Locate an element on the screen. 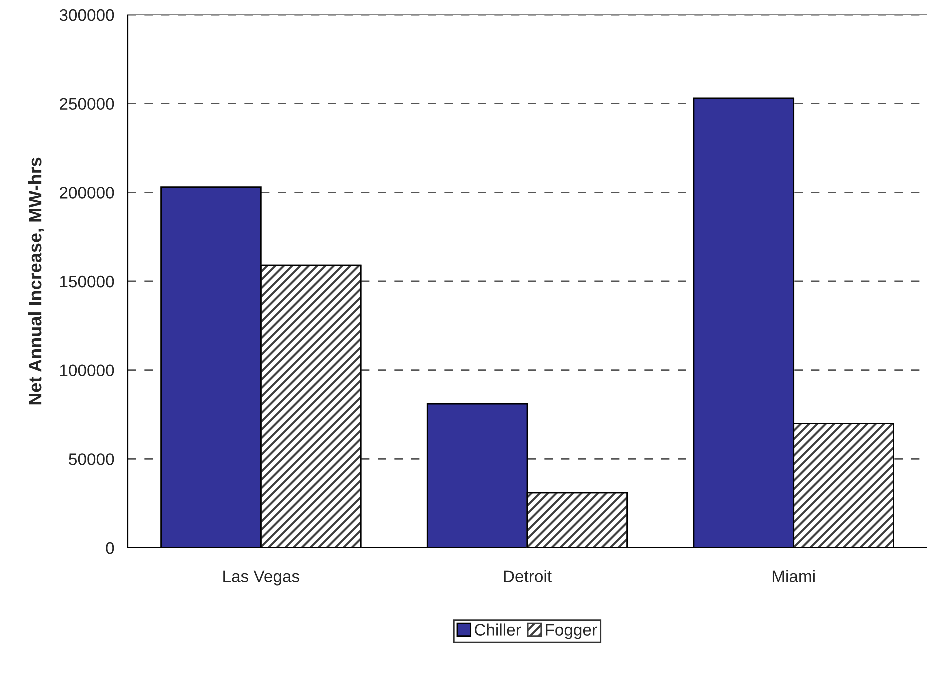 This screenshot has width=927, height=673. legend-label: Fogger is located at coordinates (572, 632).